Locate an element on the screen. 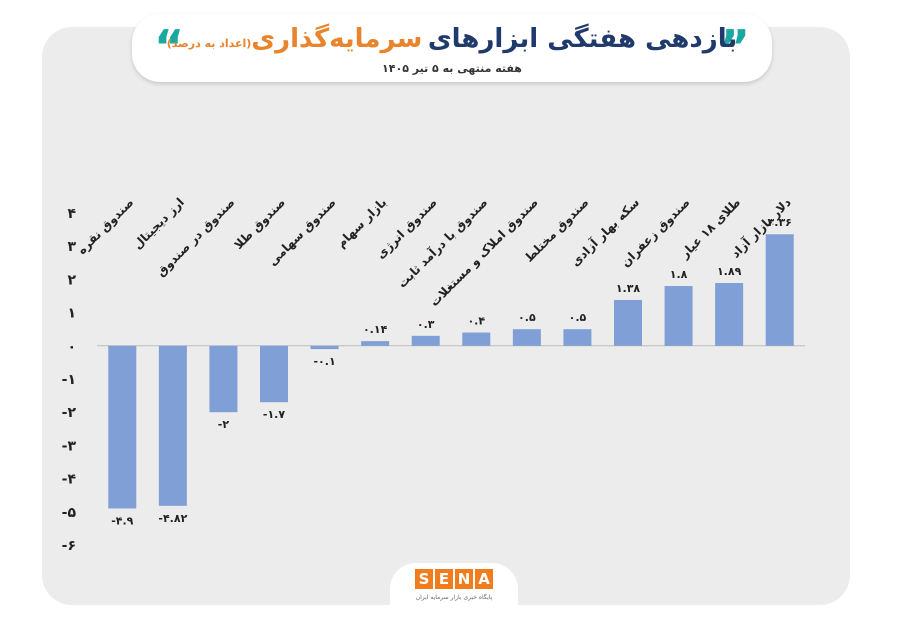 Image resolution: width=900 pixels, height=622 pixels. y-tick-label: -۳ is located at coordinates (69, 446).